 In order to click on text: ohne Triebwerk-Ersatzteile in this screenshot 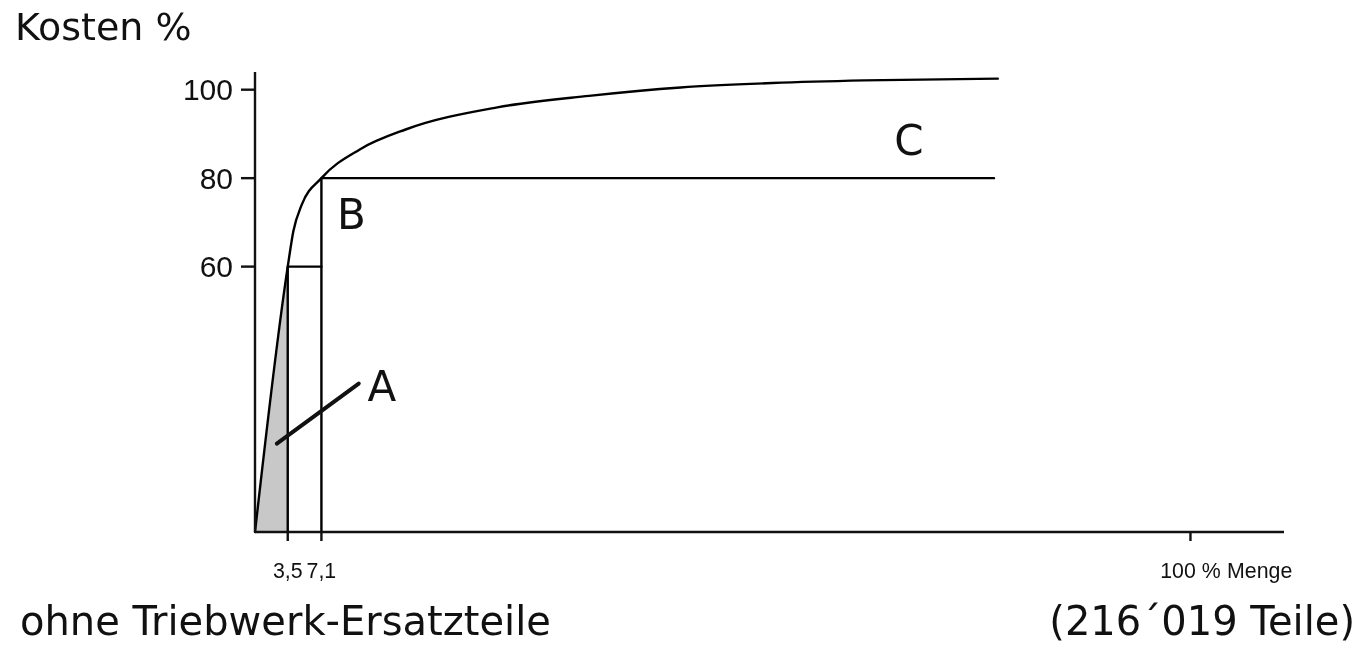, I will do `click(285, 621)`.